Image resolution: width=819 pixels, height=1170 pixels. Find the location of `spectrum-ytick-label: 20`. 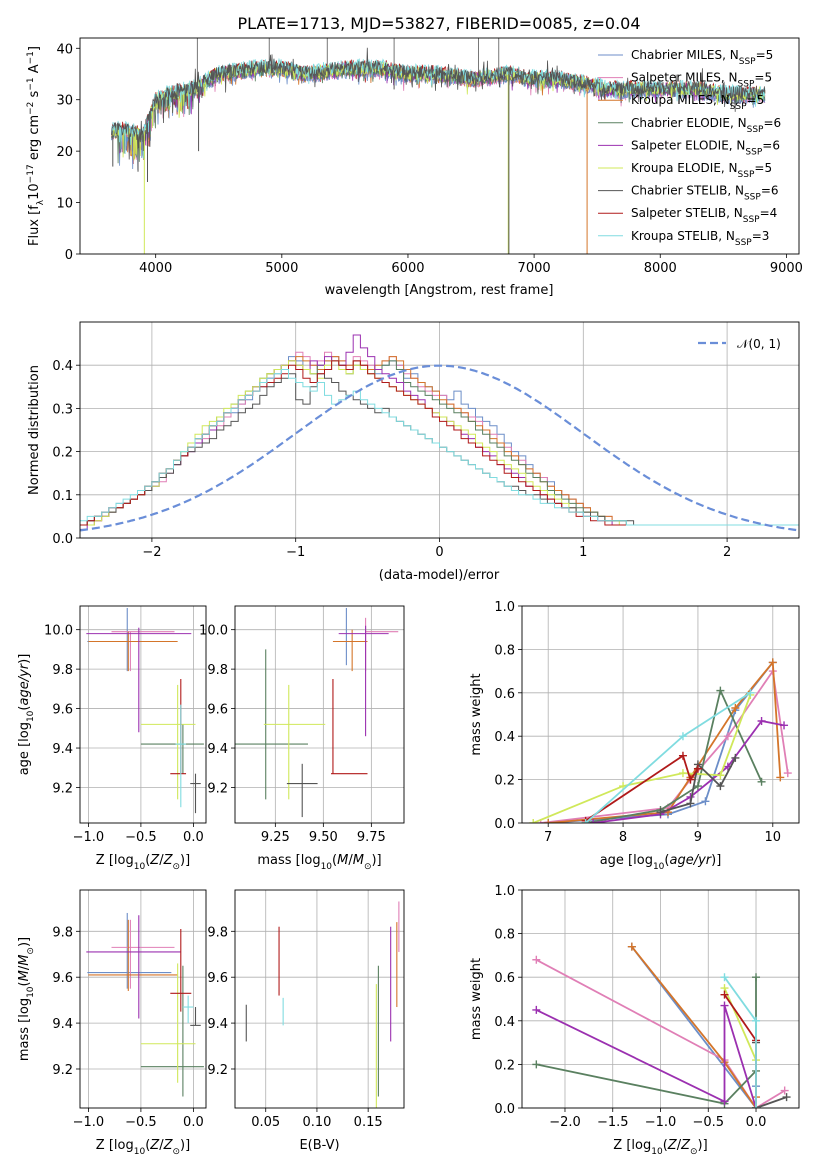

spectrum-ytick-label: 20 is located at coordinates (64, 152).